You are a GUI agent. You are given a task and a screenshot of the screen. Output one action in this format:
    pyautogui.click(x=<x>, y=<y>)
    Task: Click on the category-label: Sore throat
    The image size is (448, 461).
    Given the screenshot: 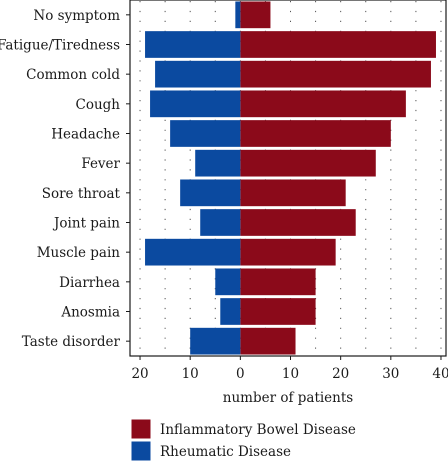 What is the action you would take?
    pyautogui.click(x=81, y=194)
    